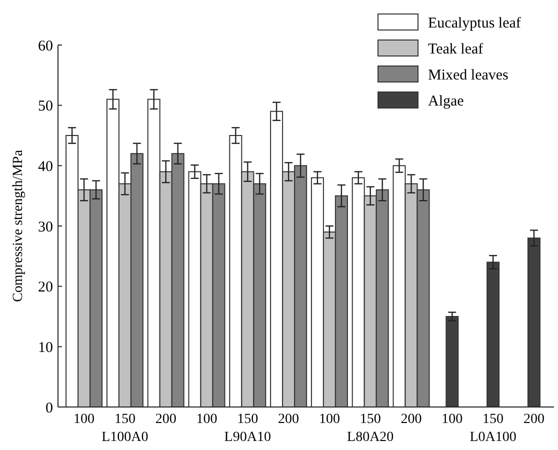 Image resolution: width=558 pixels, height=450 pixels. I want to click on text: L90A10, so click(247, 437).